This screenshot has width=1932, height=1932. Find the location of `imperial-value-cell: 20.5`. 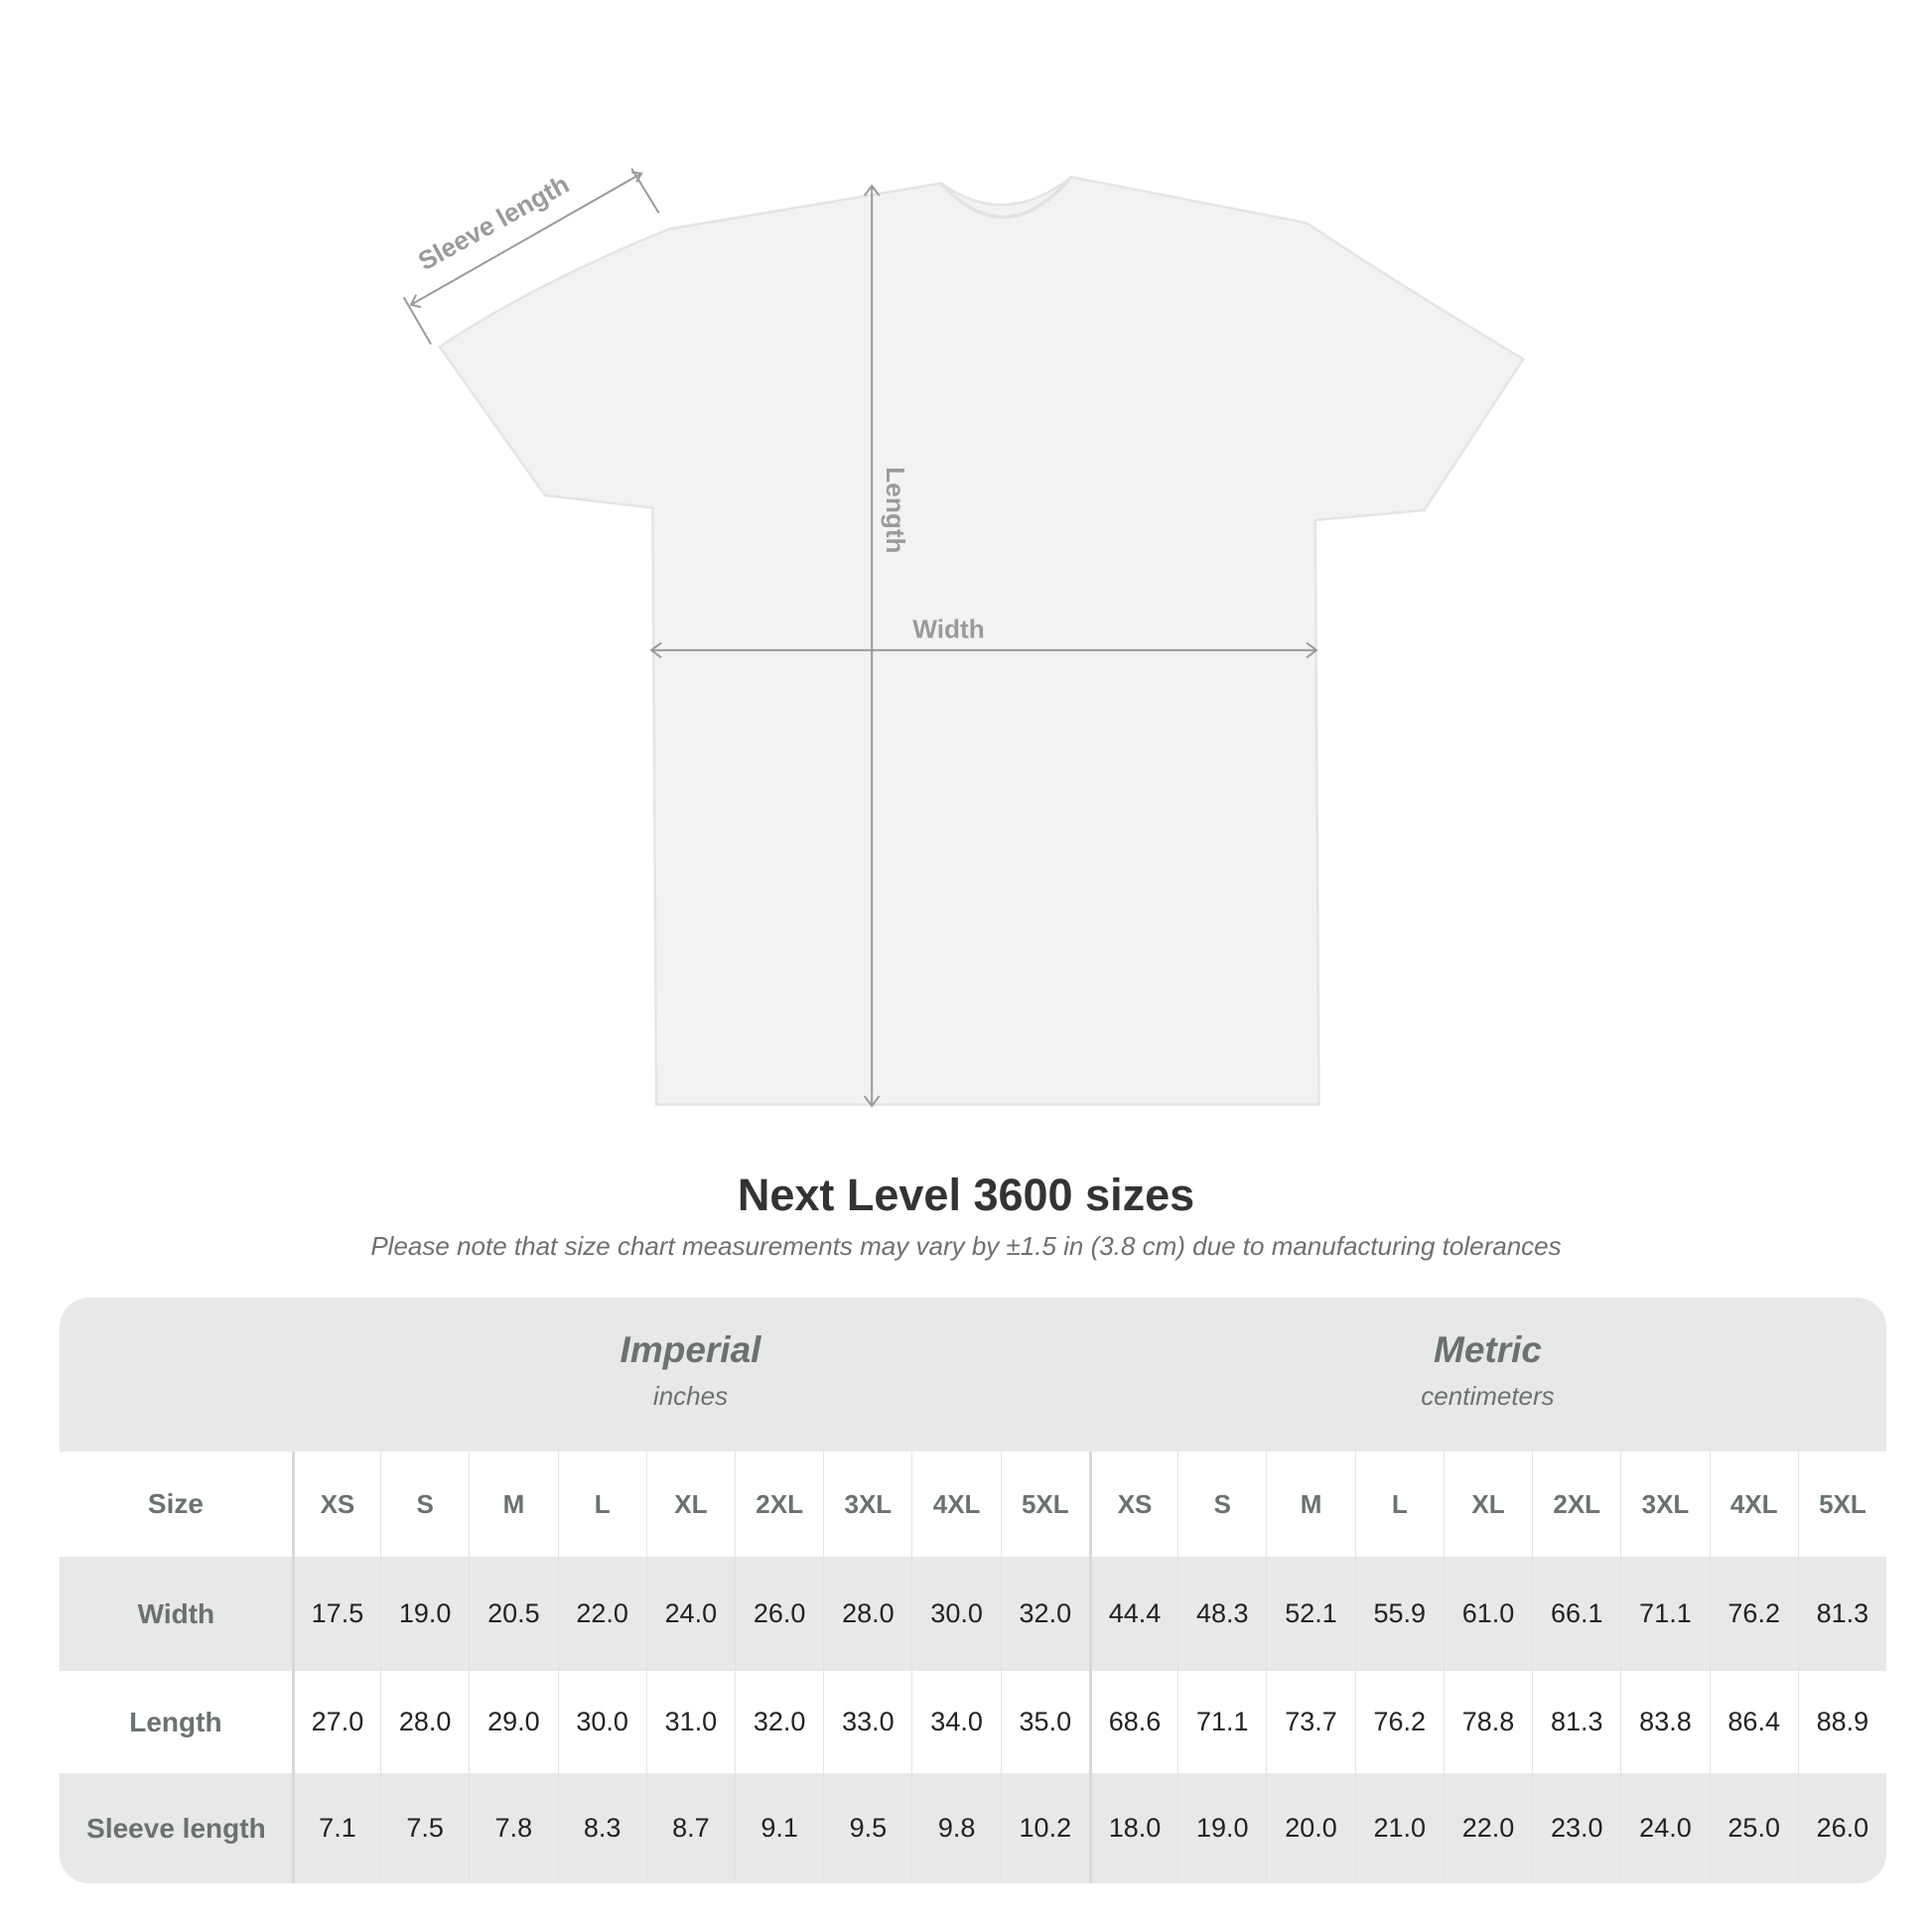

imperial-value-cell: 20.5 is located at coordinates (513, 1614).